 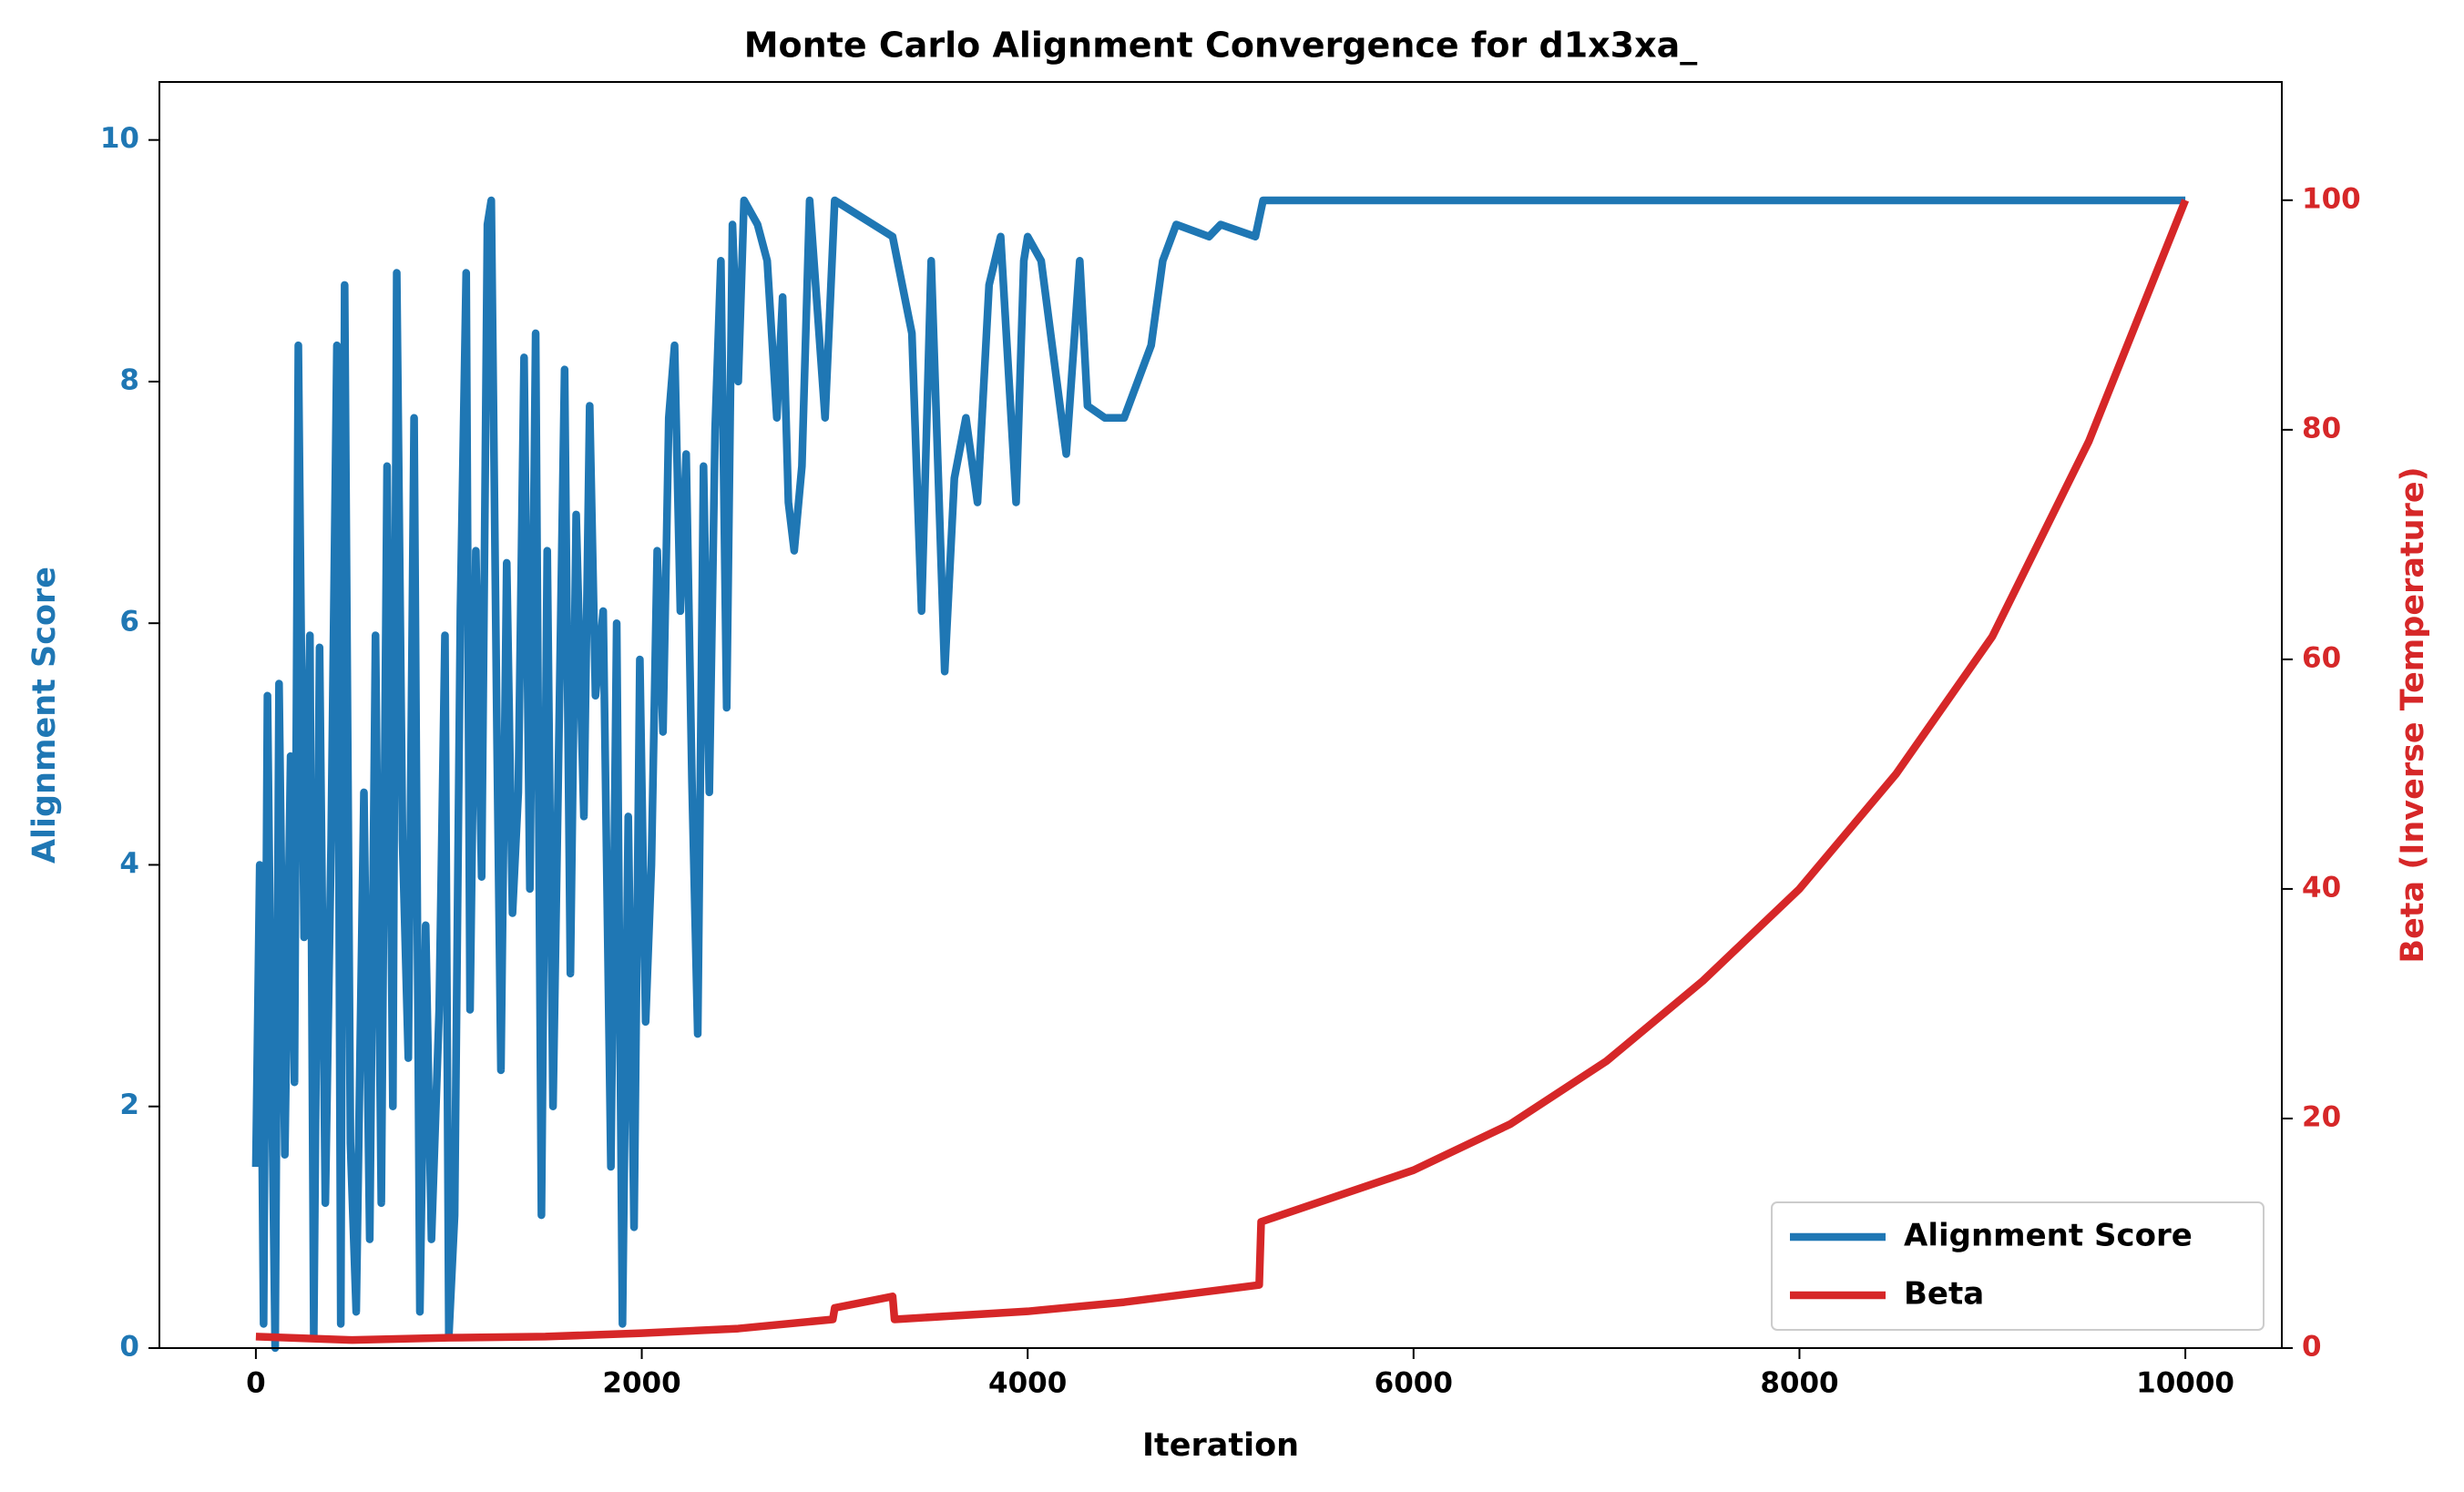 What do you see at coordinates (119, 138) in the screenshot?
I see `y-tick-label: 10` at bounding box center [119, 138].